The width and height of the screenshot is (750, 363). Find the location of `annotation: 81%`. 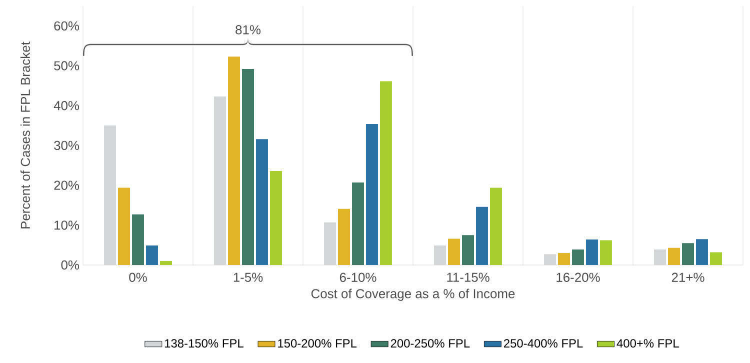

annotation: 81% is located at coordinates (248, 29).